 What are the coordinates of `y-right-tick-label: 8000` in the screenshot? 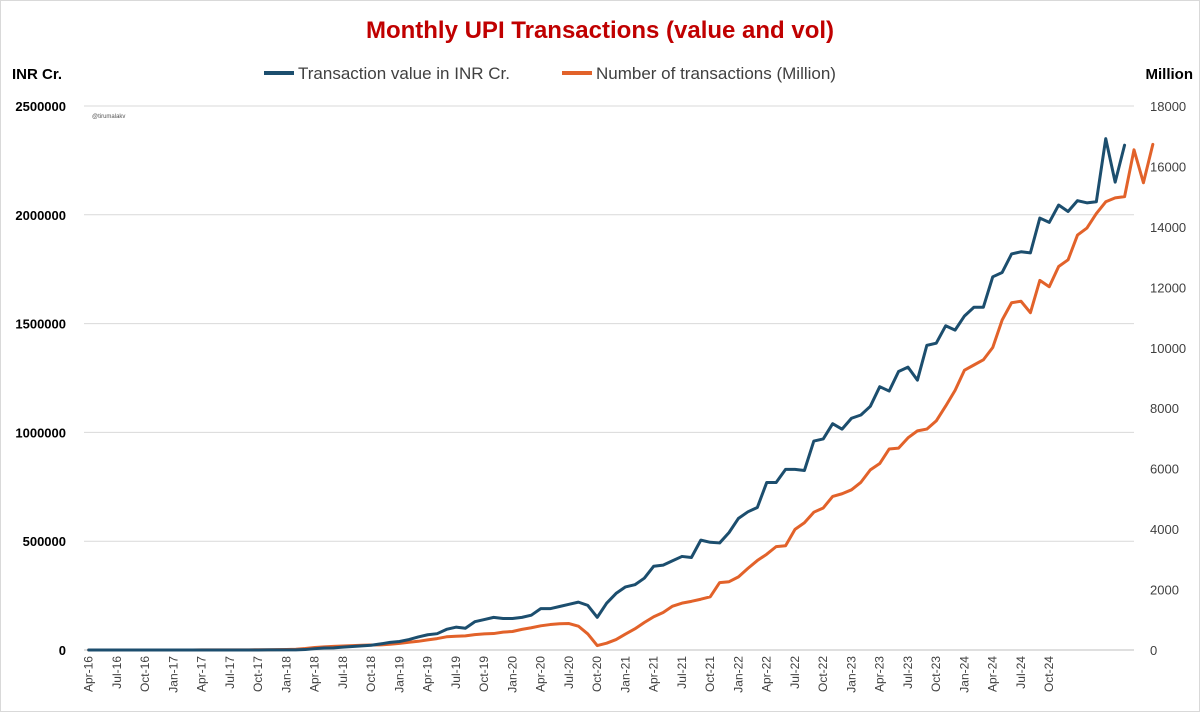 It's located at (1164, 408).